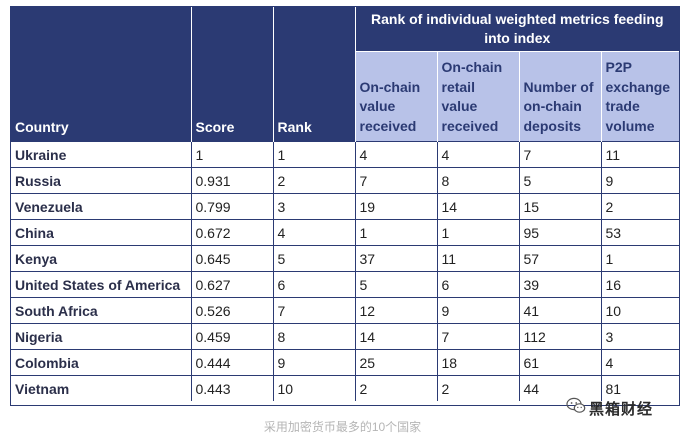  Describe the element at coordinates (478, 96) in the screenshot. I see `header-metric-onchain-retail-value: On-chain retail value received` at that location.